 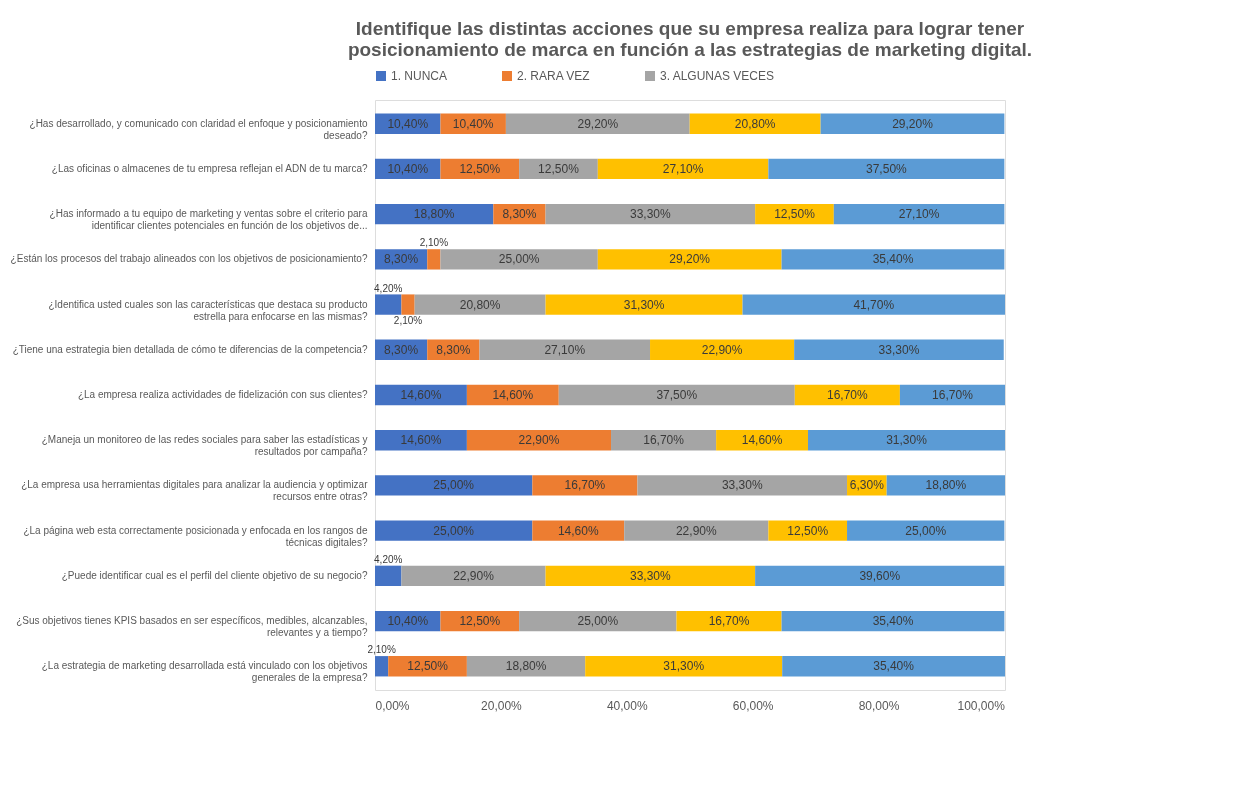 What do you see at coordinates (690, 28) in the screenshot?
I see `text: Identifique las distintas acciones que su empresa realiza para lograr tener` at bounding box center [690, 28].